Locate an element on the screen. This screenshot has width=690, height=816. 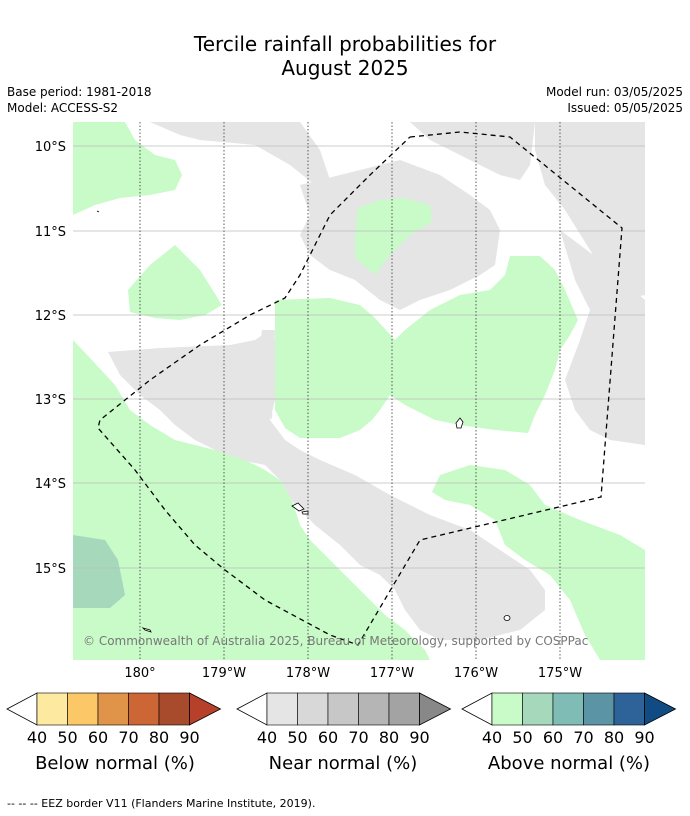
lon-label: 175°W is located at coordinates (560, 673).